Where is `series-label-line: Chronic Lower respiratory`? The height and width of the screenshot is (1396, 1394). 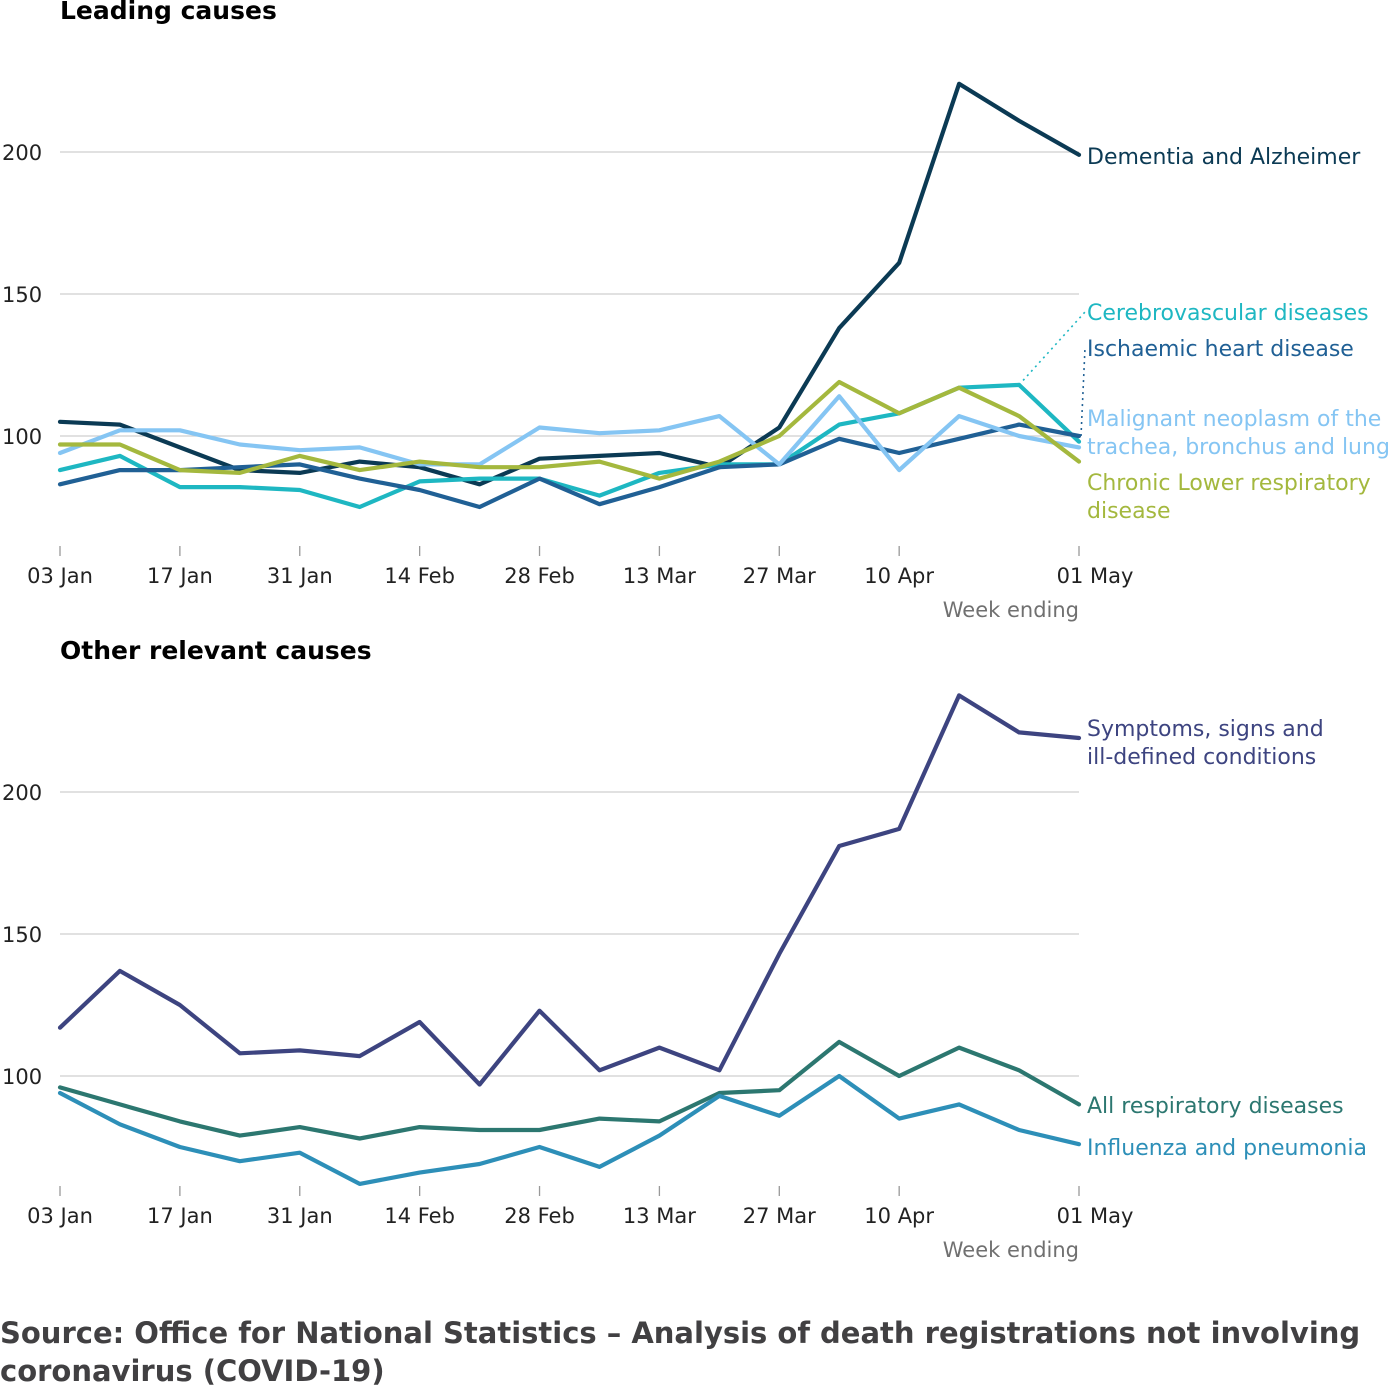 series-label-line: Chronic Lower respiratory is located at coordinates (1229, 483).